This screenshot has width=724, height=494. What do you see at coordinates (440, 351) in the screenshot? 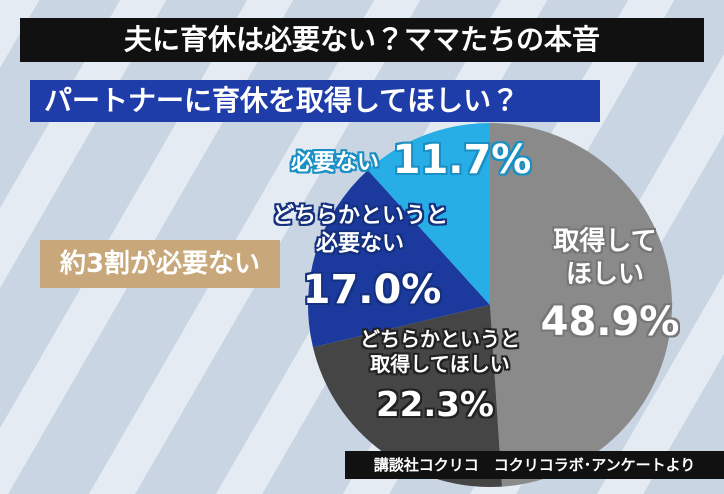
I see `slice-category-label: どちらかというと 取得してほしい` at bounding box center [440, 351].